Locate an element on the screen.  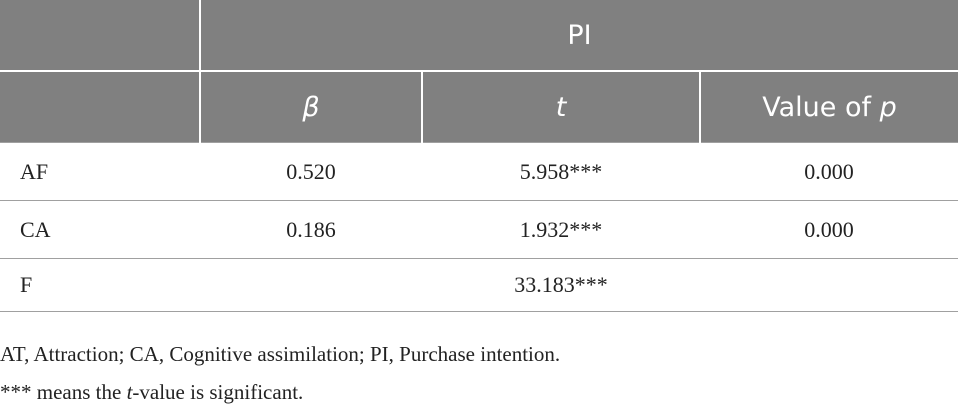
row-label: CA is located at coordinates (100, 229).